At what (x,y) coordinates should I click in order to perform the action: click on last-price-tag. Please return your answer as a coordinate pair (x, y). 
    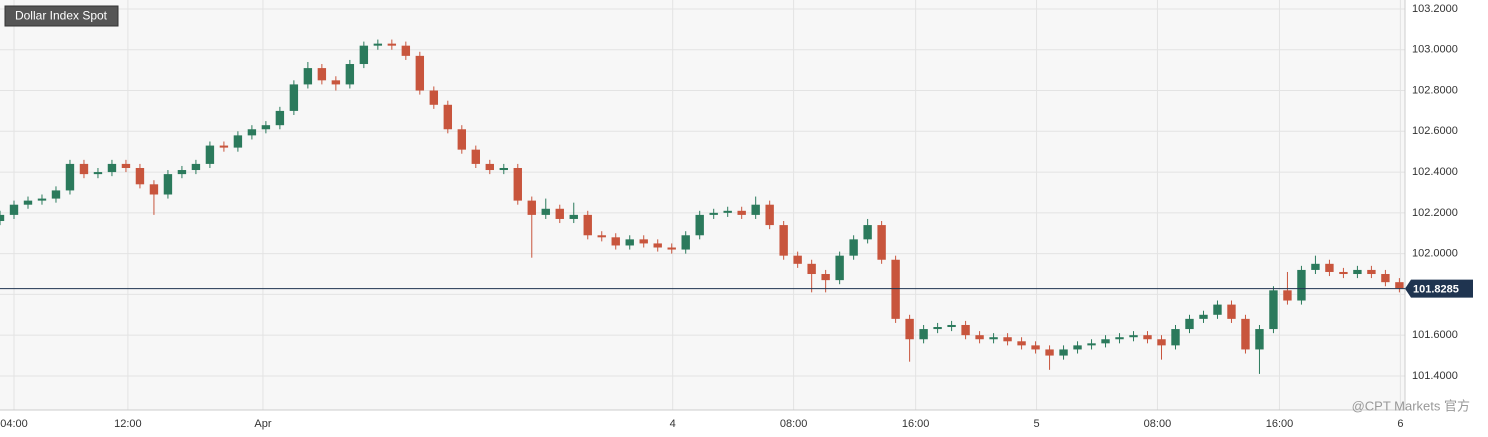
    Looking at the image, I should click on (1439, 288).